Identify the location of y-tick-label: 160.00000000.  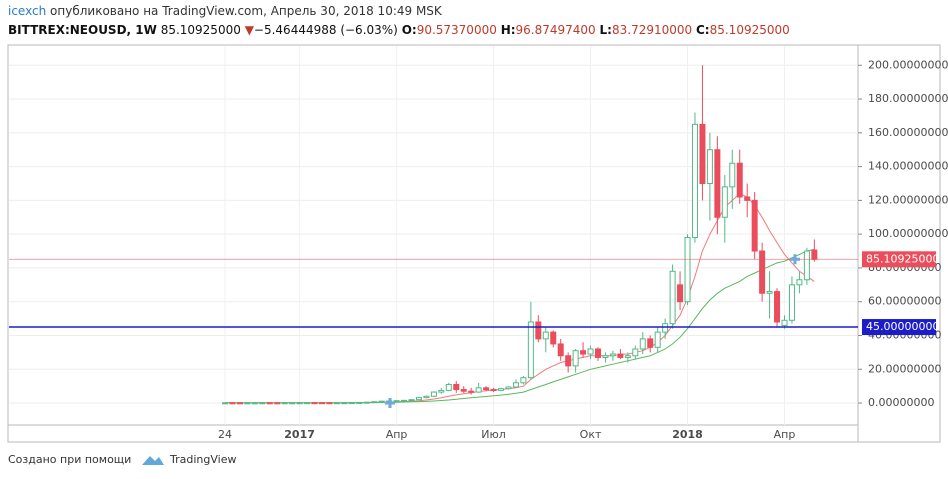
(908, 132).